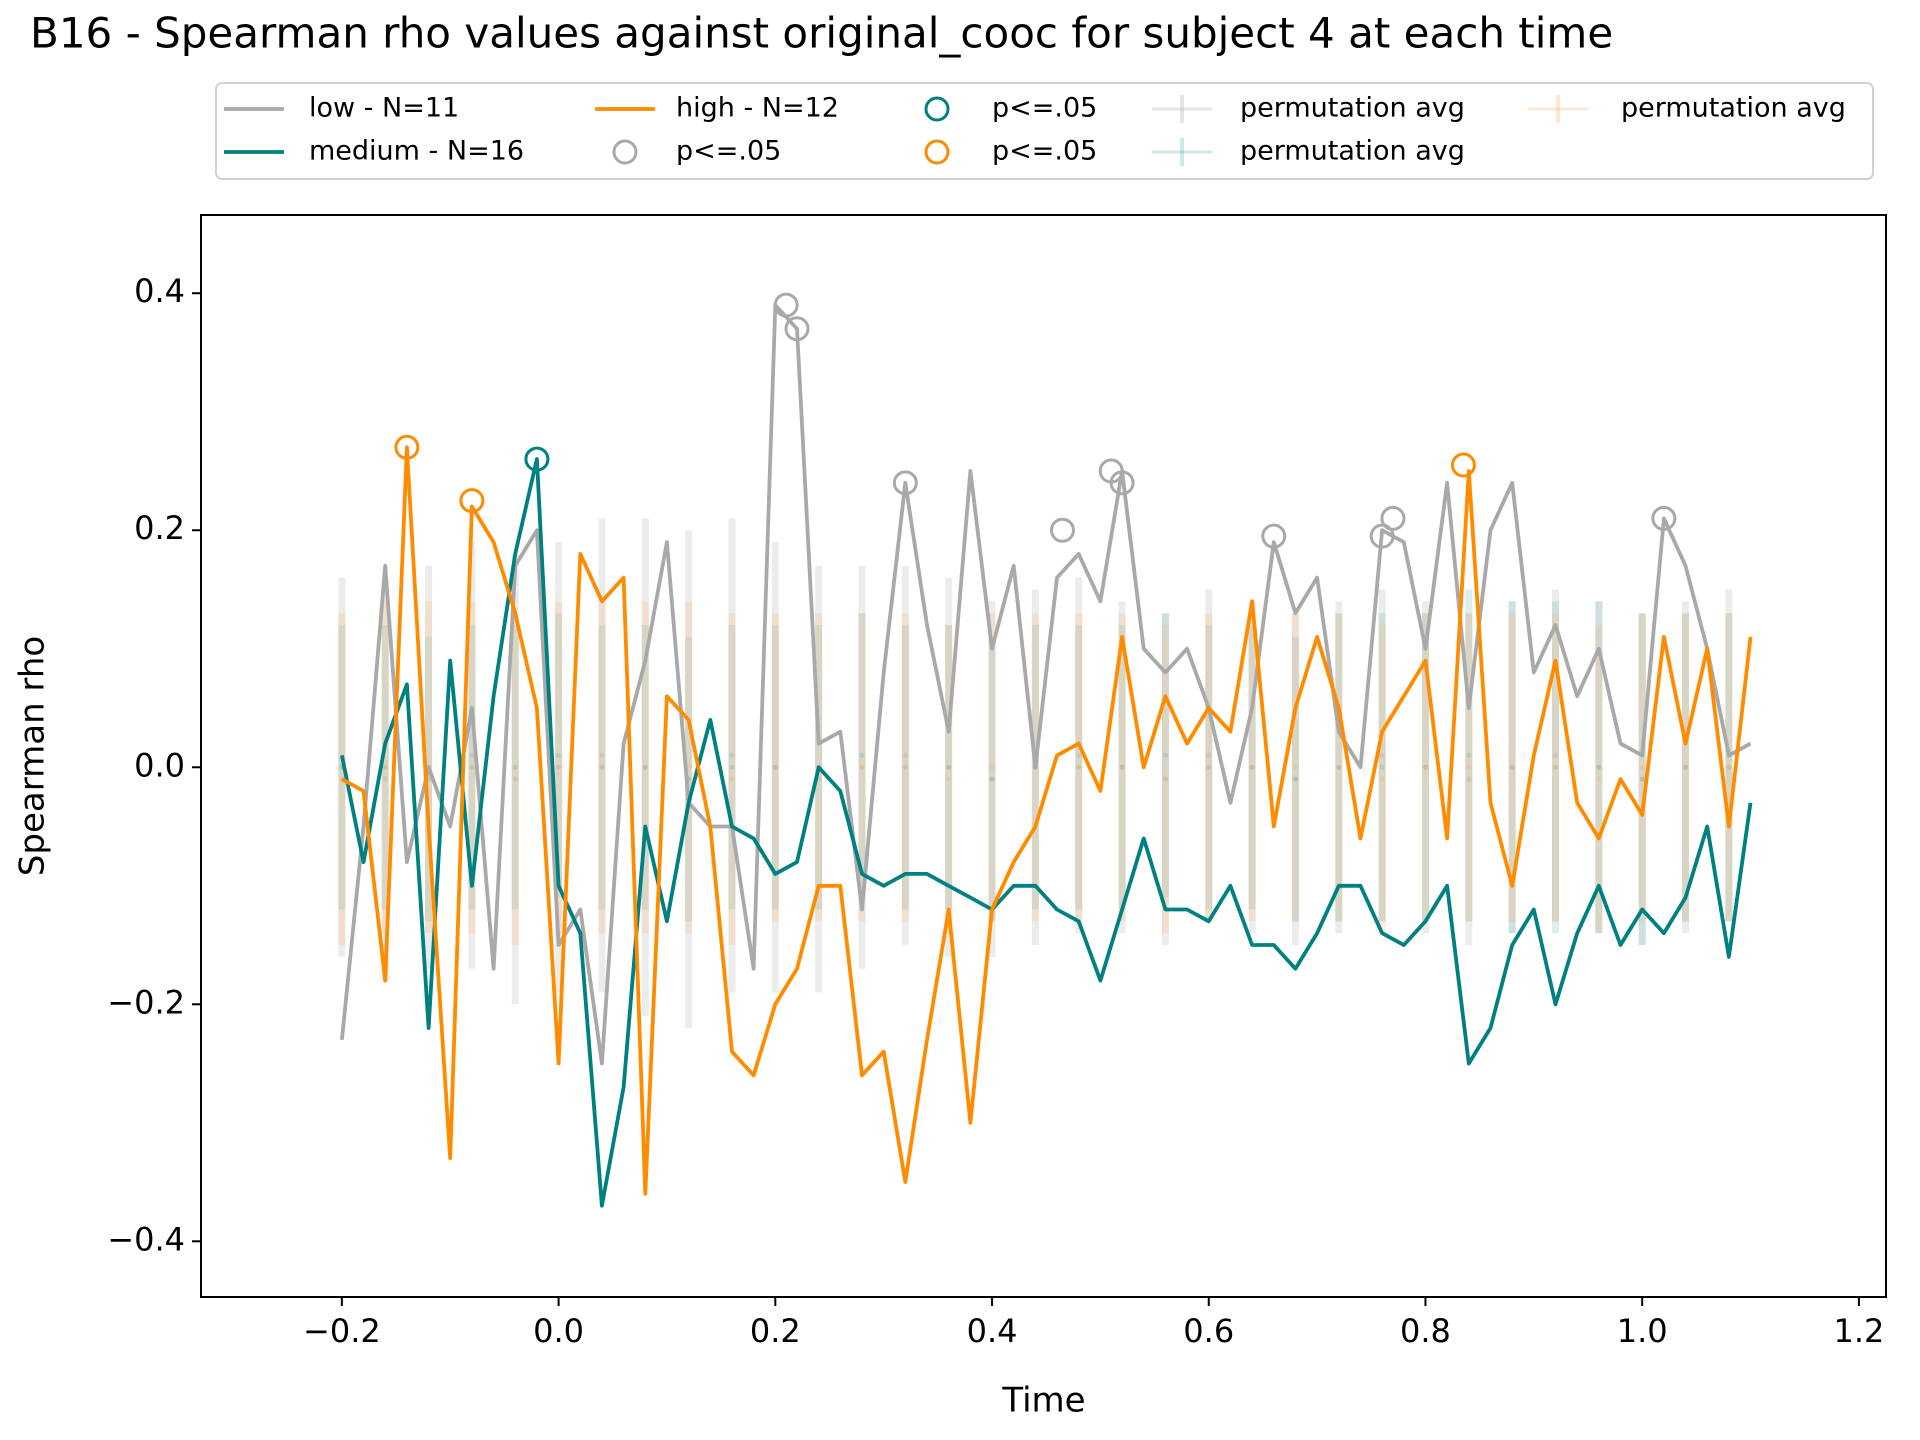  What do you see at coordinates (159, 291) in the screenshot?
I see `y-tick-label: 0.4` at bounding box center [159, 291].